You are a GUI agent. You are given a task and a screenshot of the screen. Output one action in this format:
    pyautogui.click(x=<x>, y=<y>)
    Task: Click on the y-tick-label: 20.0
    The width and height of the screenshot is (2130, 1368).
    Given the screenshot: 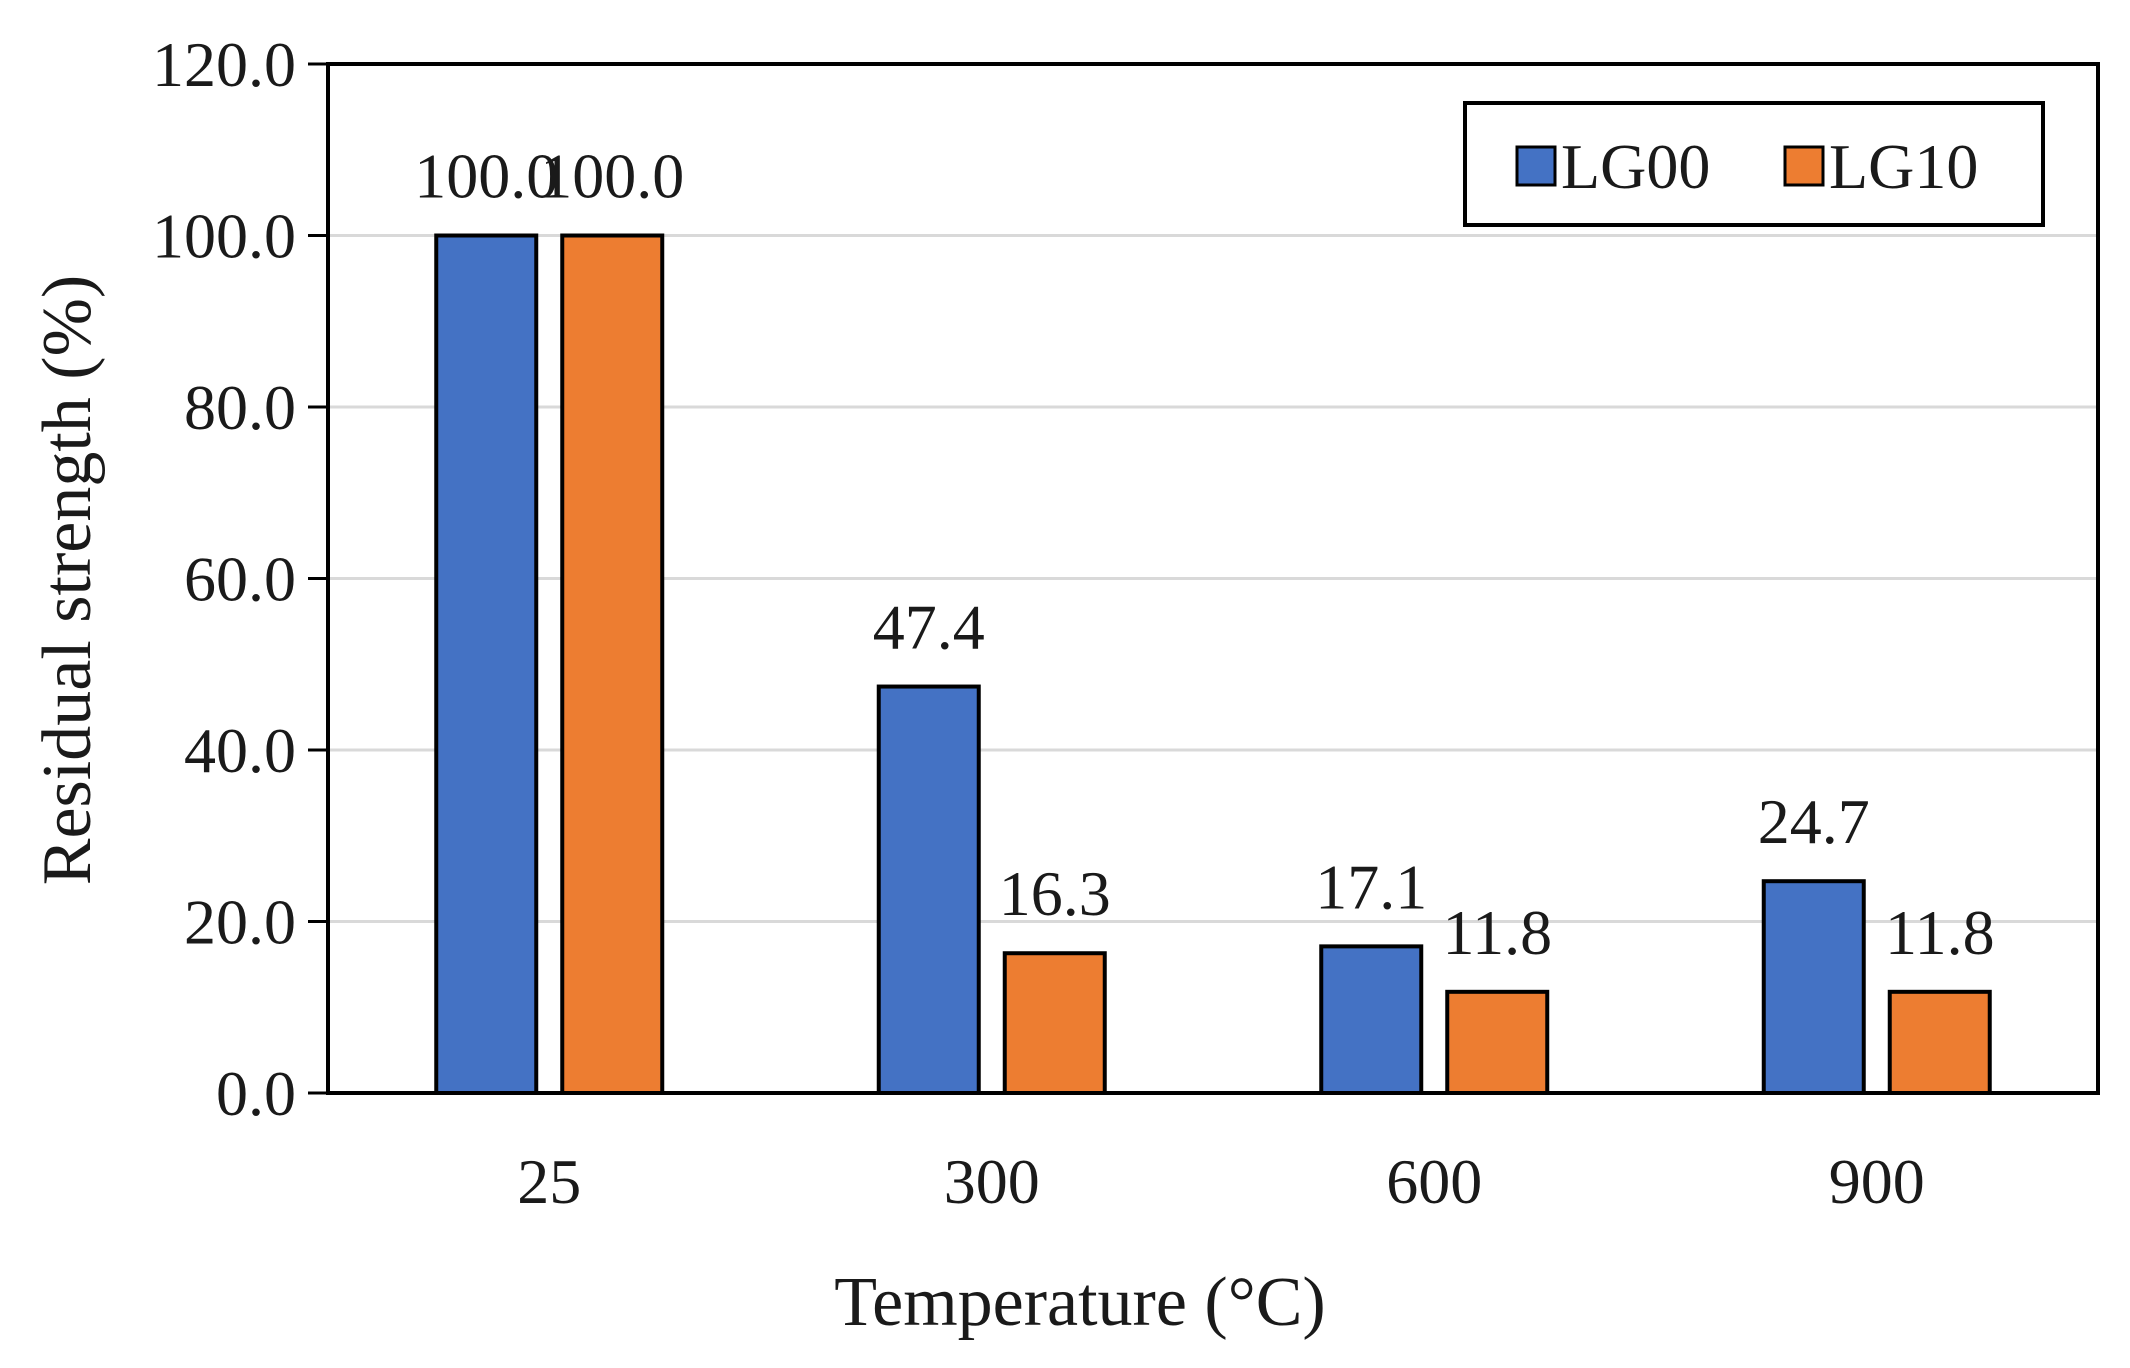 What is the action you would take?
    pyautogui.click(x=240, y=922)
    